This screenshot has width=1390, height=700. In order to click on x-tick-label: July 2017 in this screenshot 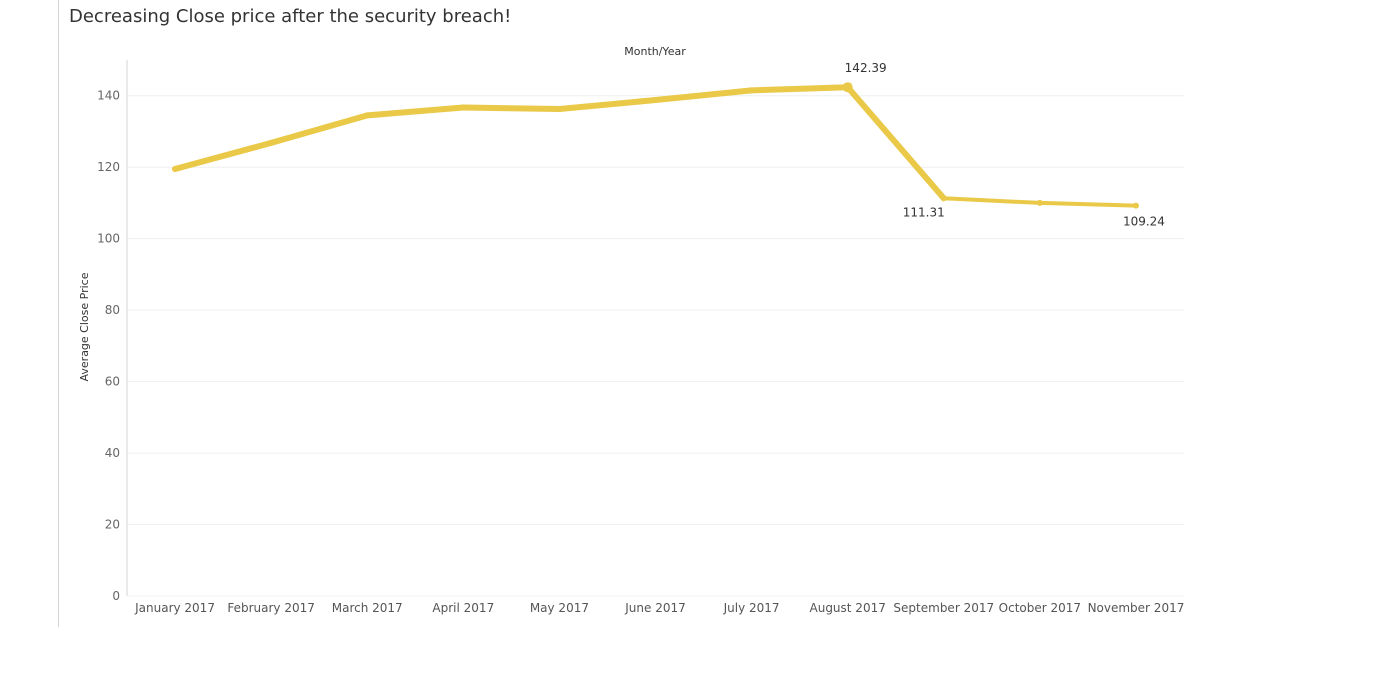, I will do `click(751, 608)`.